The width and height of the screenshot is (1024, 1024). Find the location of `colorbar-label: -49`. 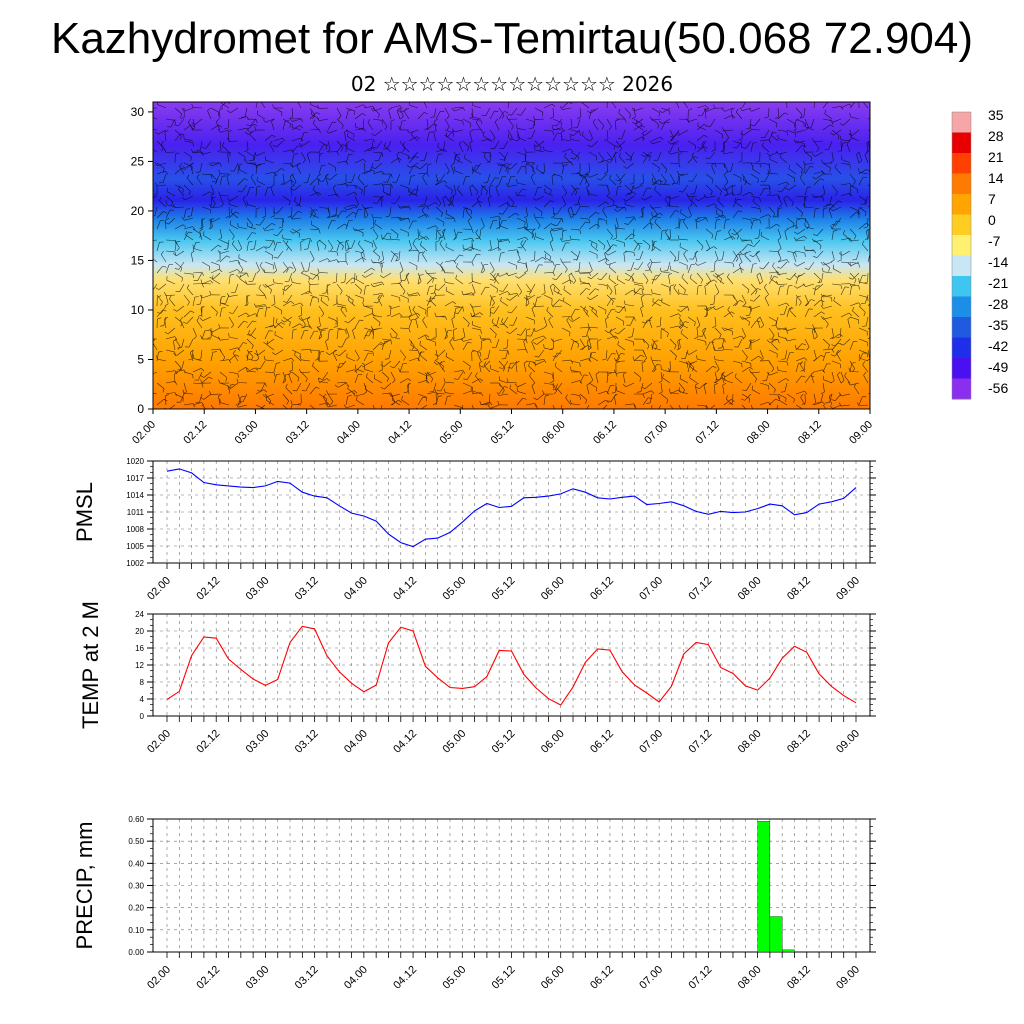

colorbar-label: -49 is located at coordinates (998, 367).